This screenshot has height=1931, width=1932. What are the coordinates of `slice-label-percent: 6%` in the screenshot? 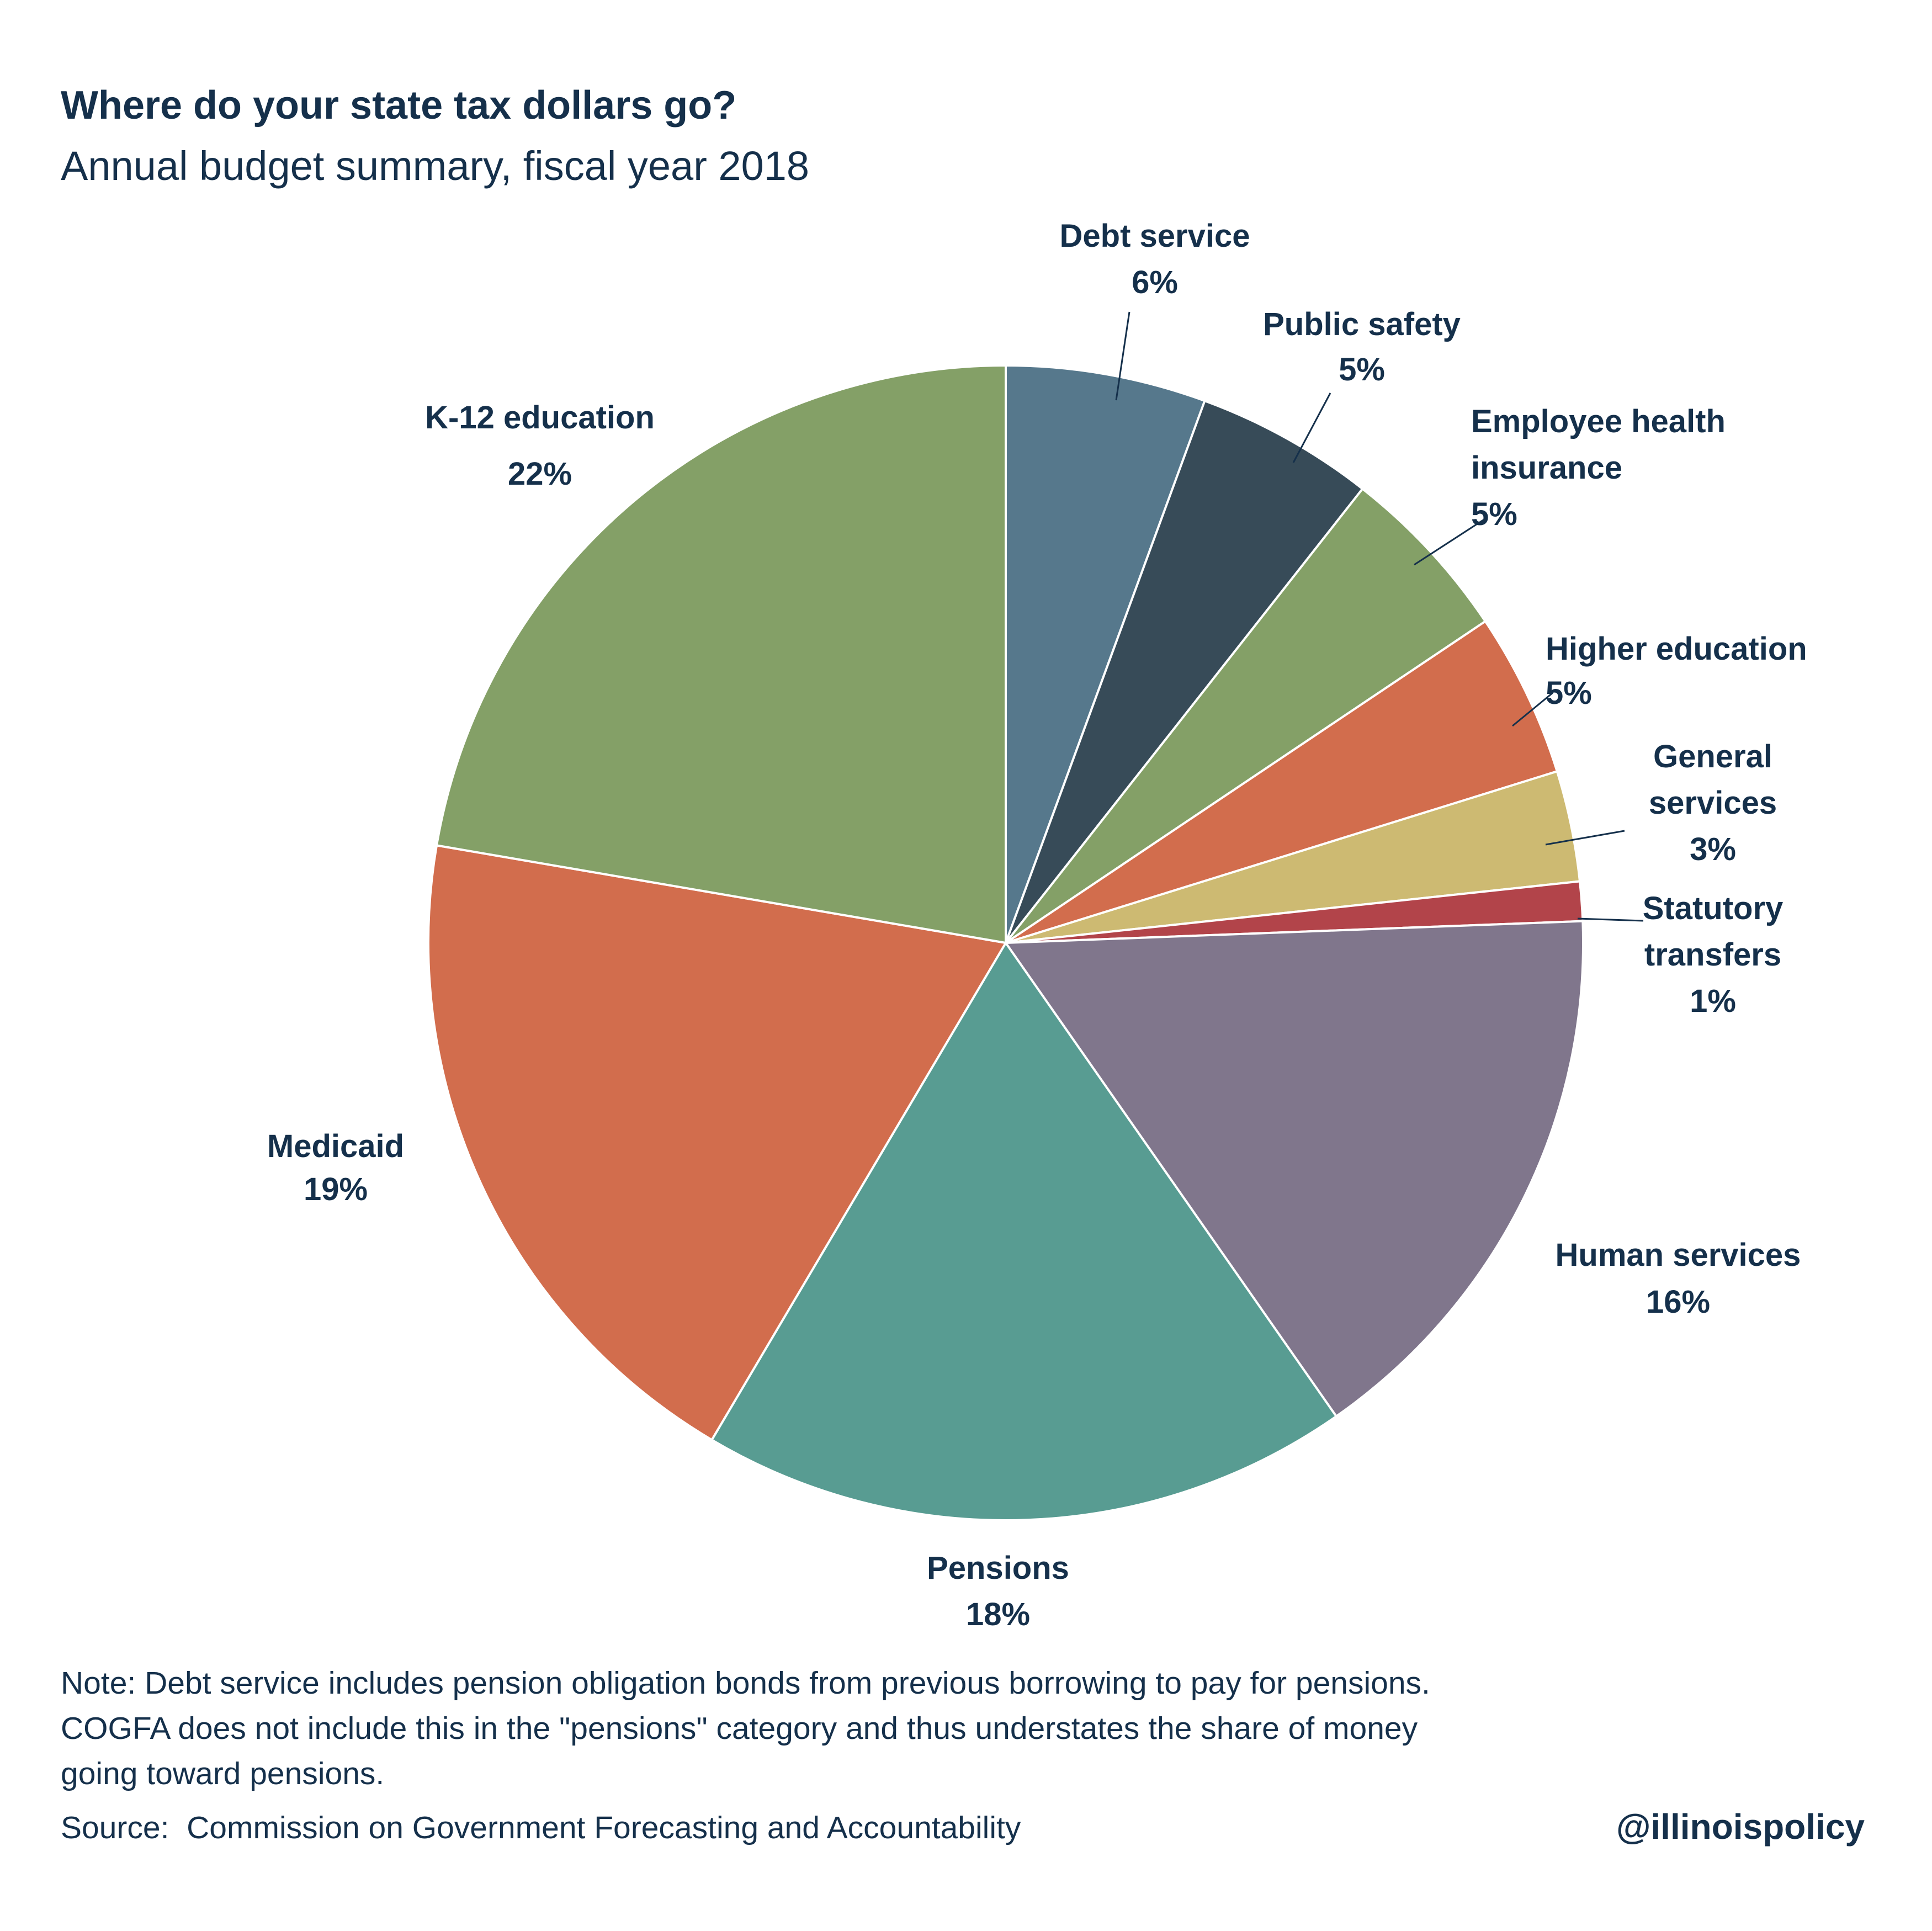 It's located at (1155, 282).